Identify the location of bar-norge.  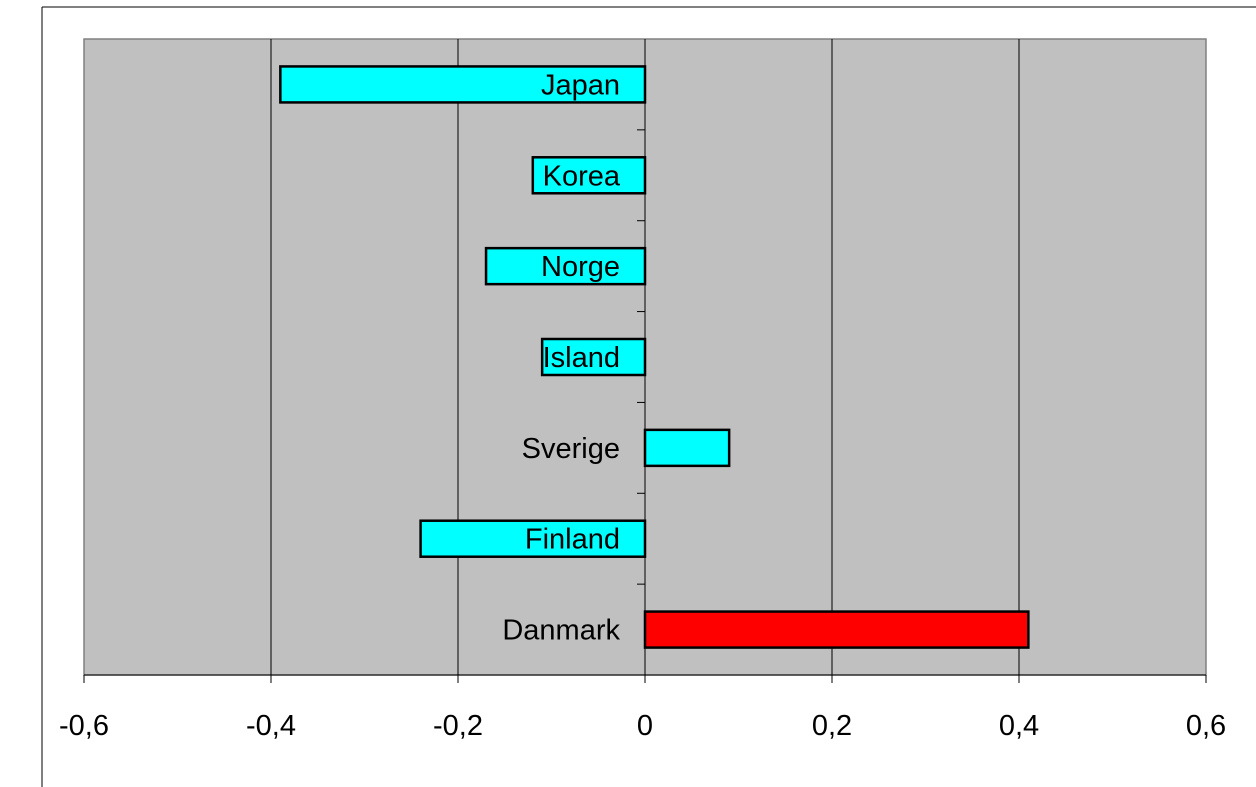
(565, 266).